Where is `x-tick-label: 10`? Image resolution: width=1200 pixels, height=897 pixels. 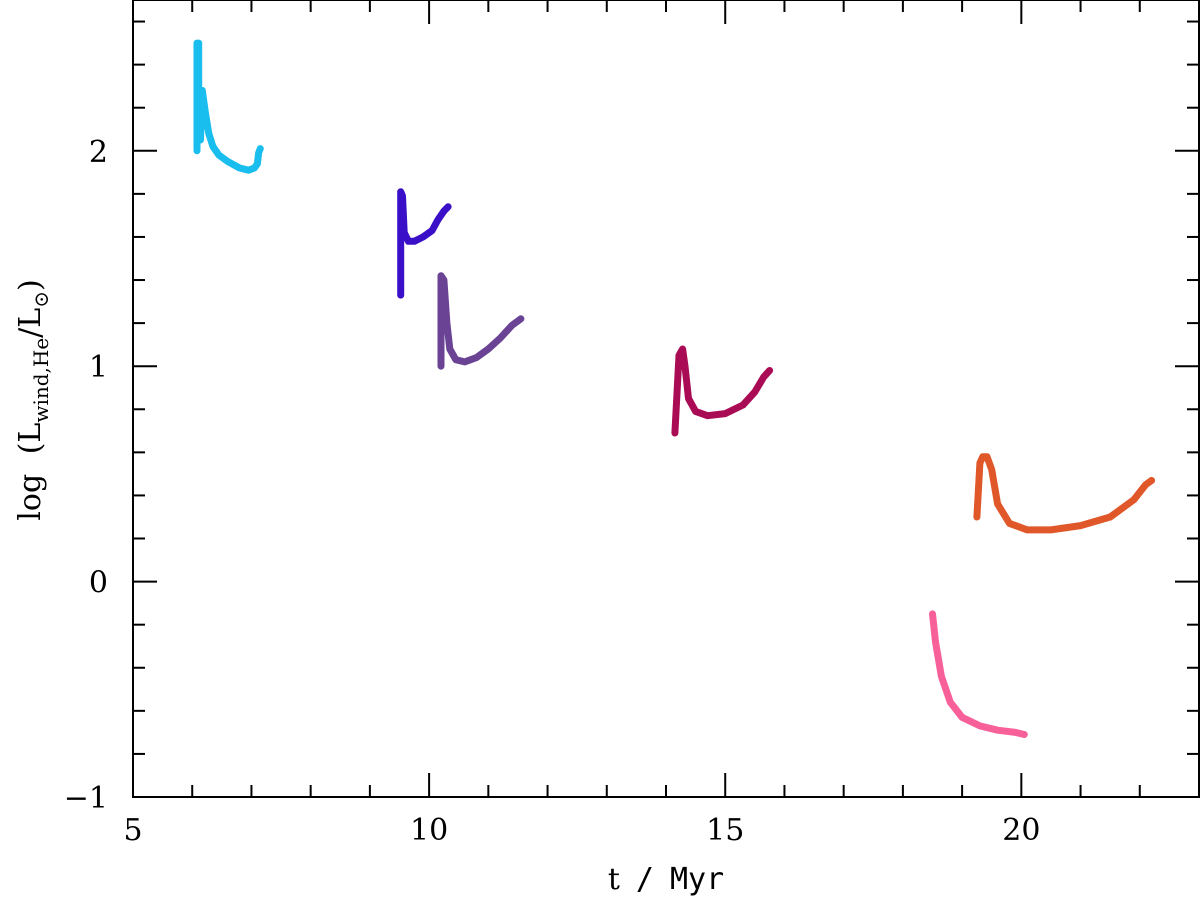
x-tick-label: 10 is located at coordinates (429, 830).